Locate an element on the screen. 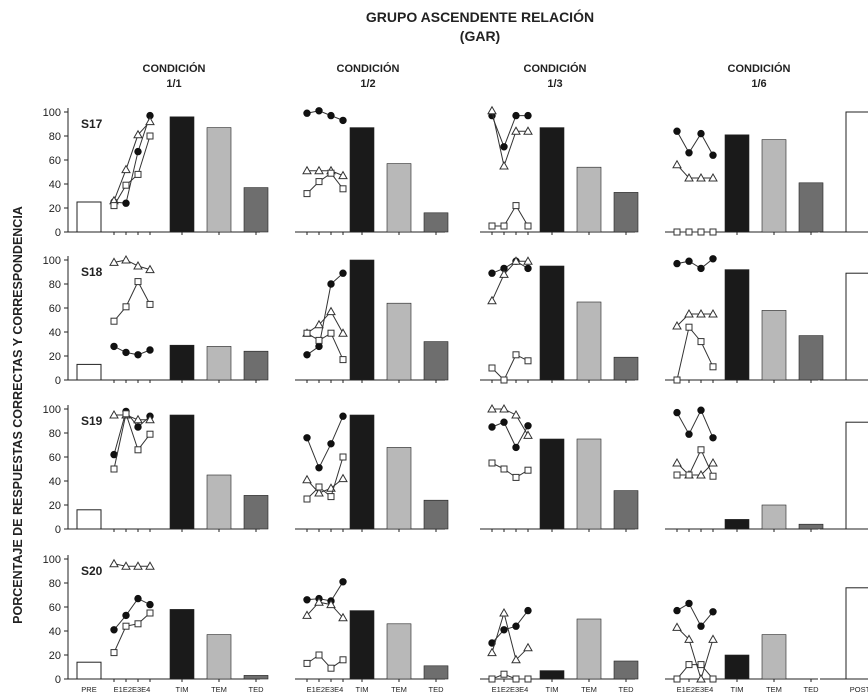 This screenshot has height=697, width=868. x-tick-label: TED is located at coordinates (257, 689).